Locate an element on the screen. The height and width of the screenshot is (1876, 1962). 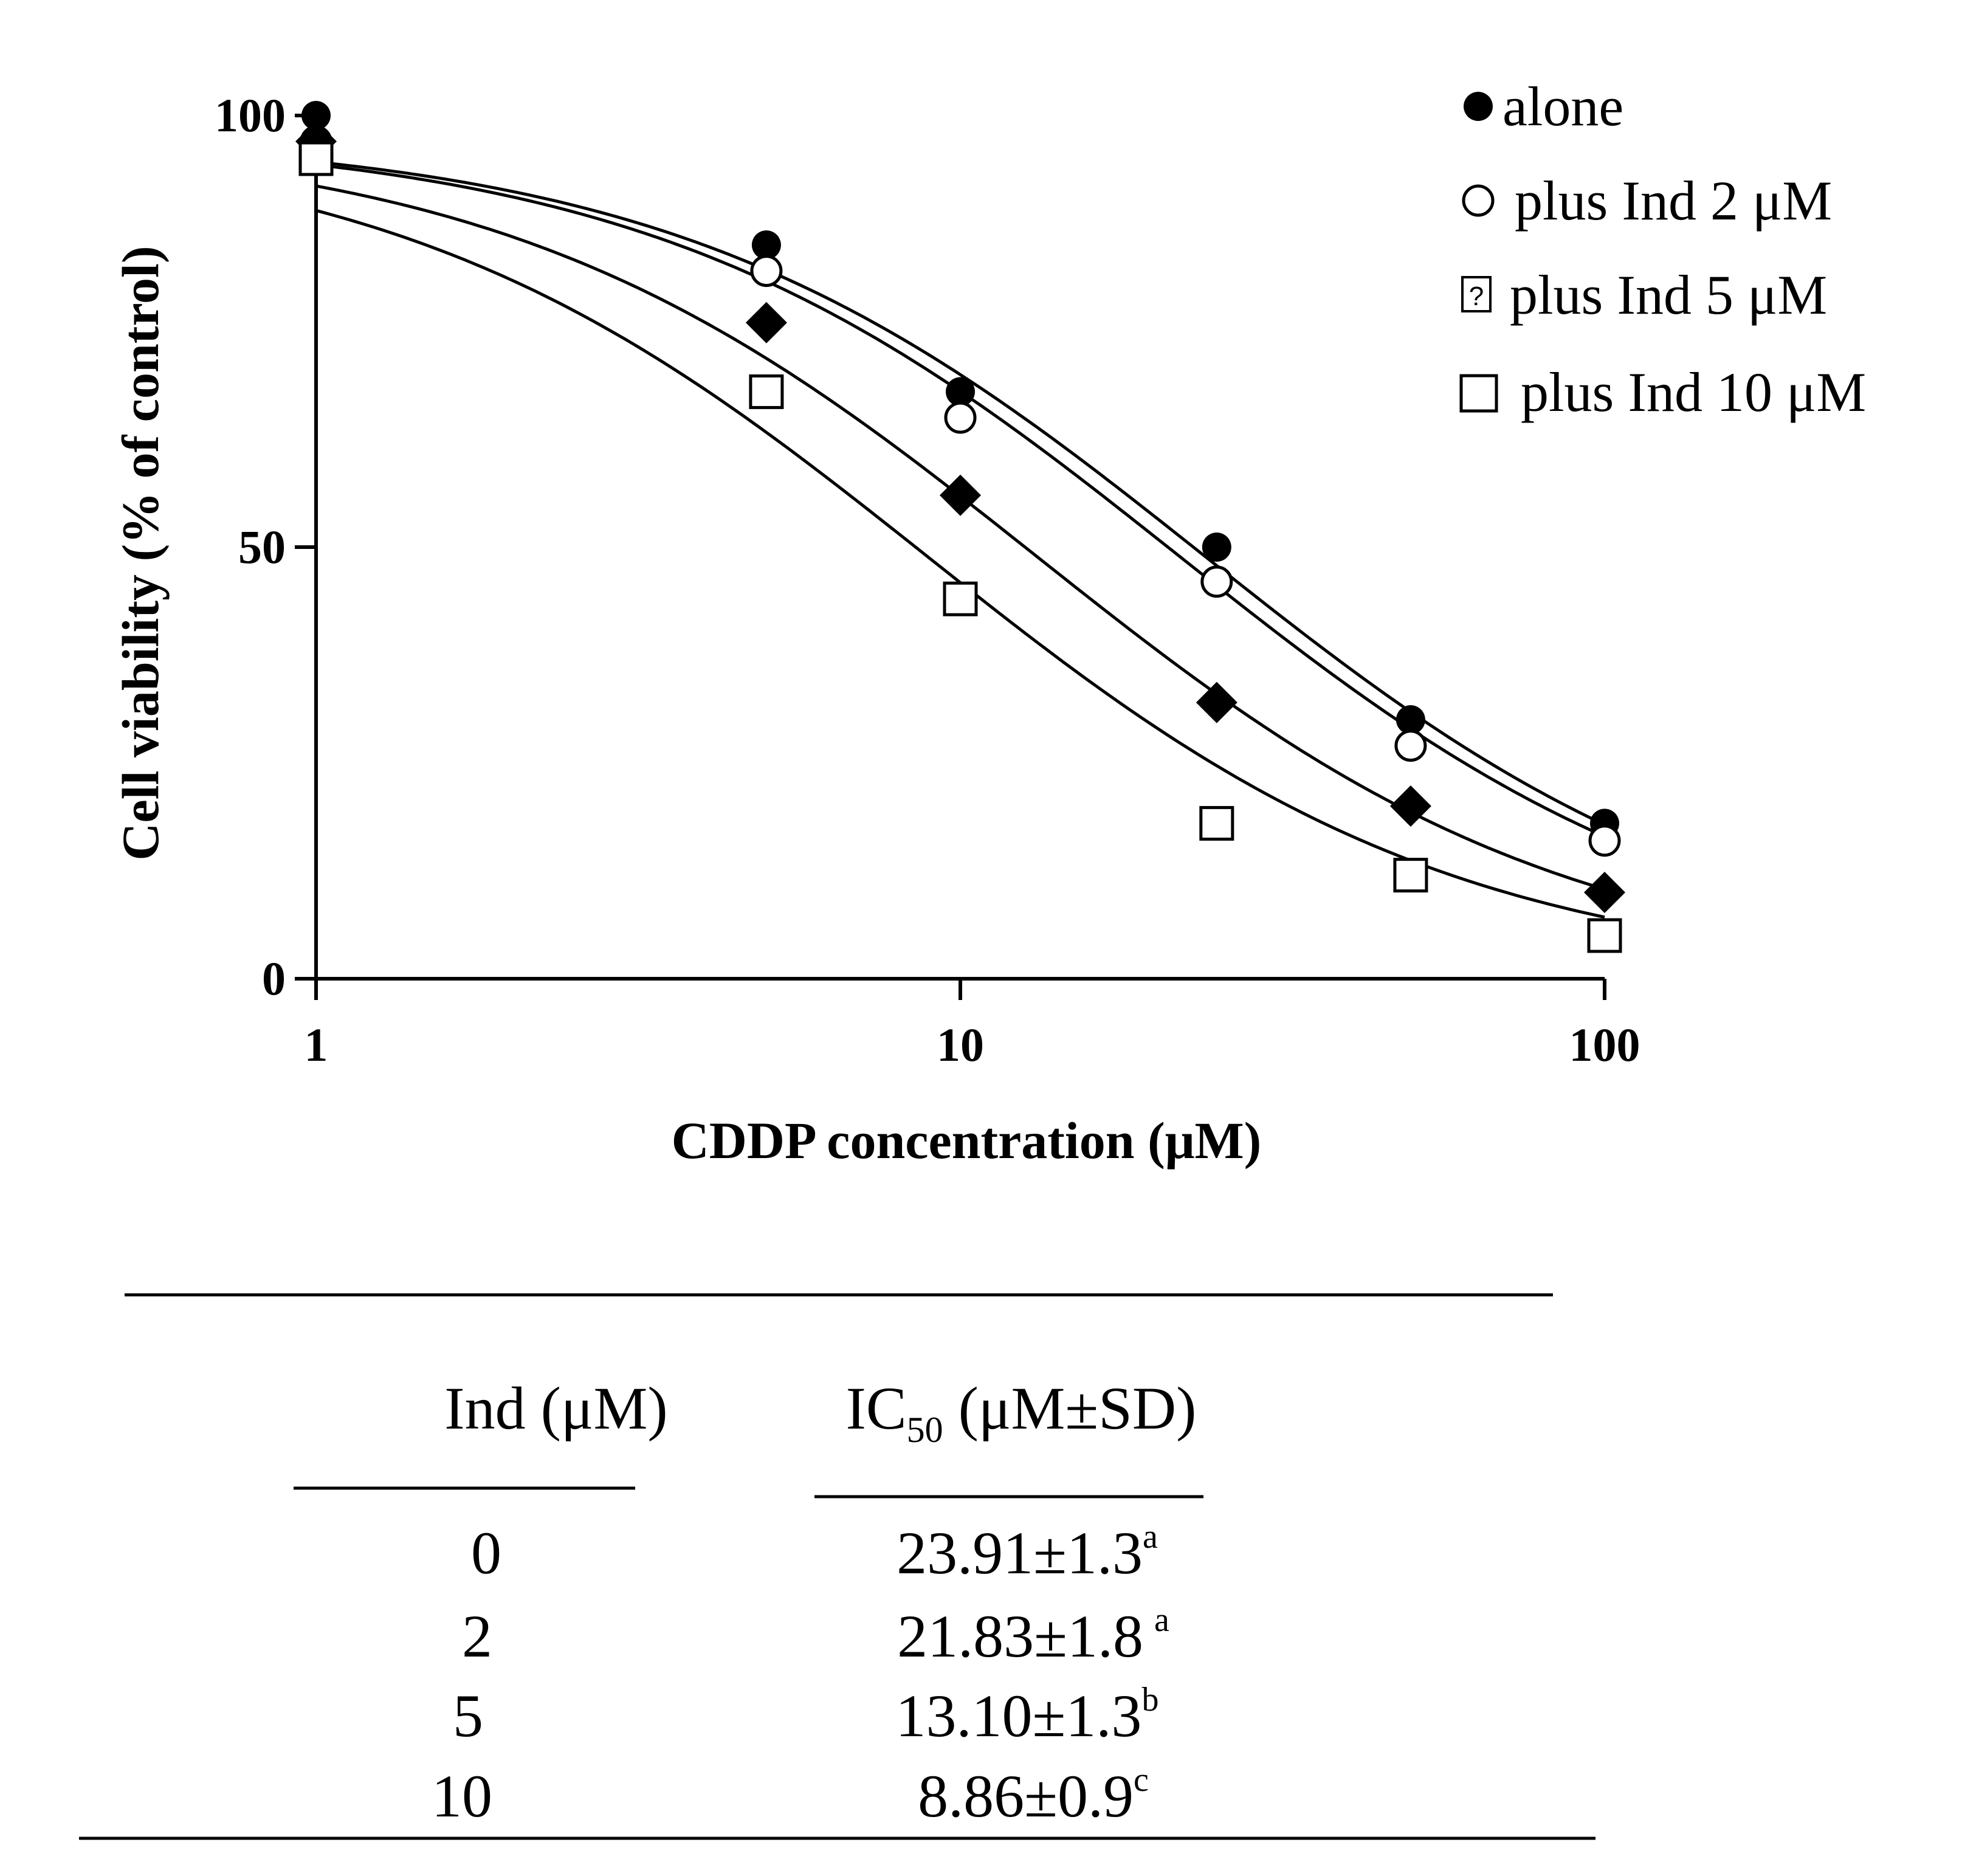
legend-label-ind5: plus Ind 5 μM is located at coordinates (1669, 295).